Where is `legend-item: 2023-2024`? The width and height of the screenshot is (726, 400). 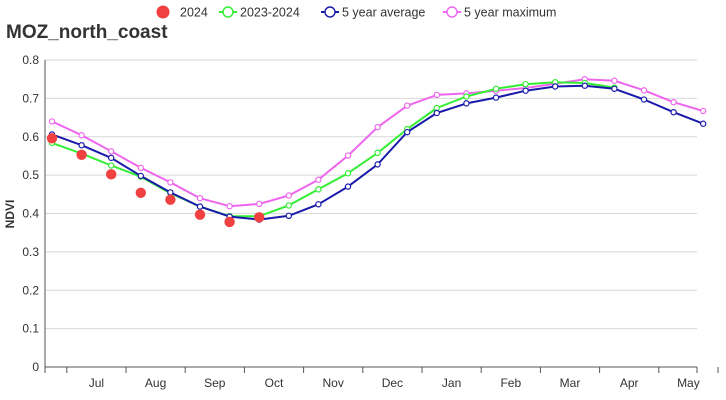 legend-item: 2023-2024 is located at coordinates (259, 13).